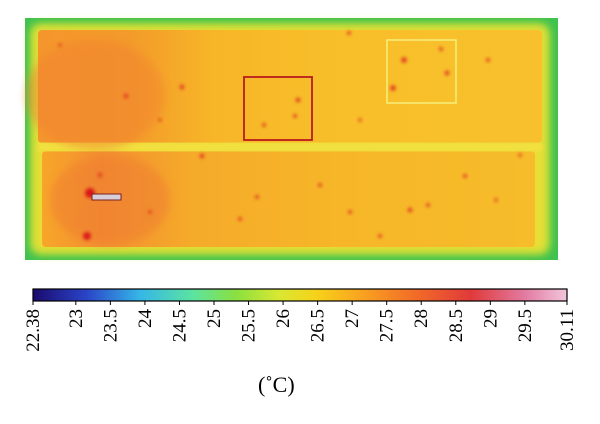  I want to click on colorbar-gradient, so click(300, 295).